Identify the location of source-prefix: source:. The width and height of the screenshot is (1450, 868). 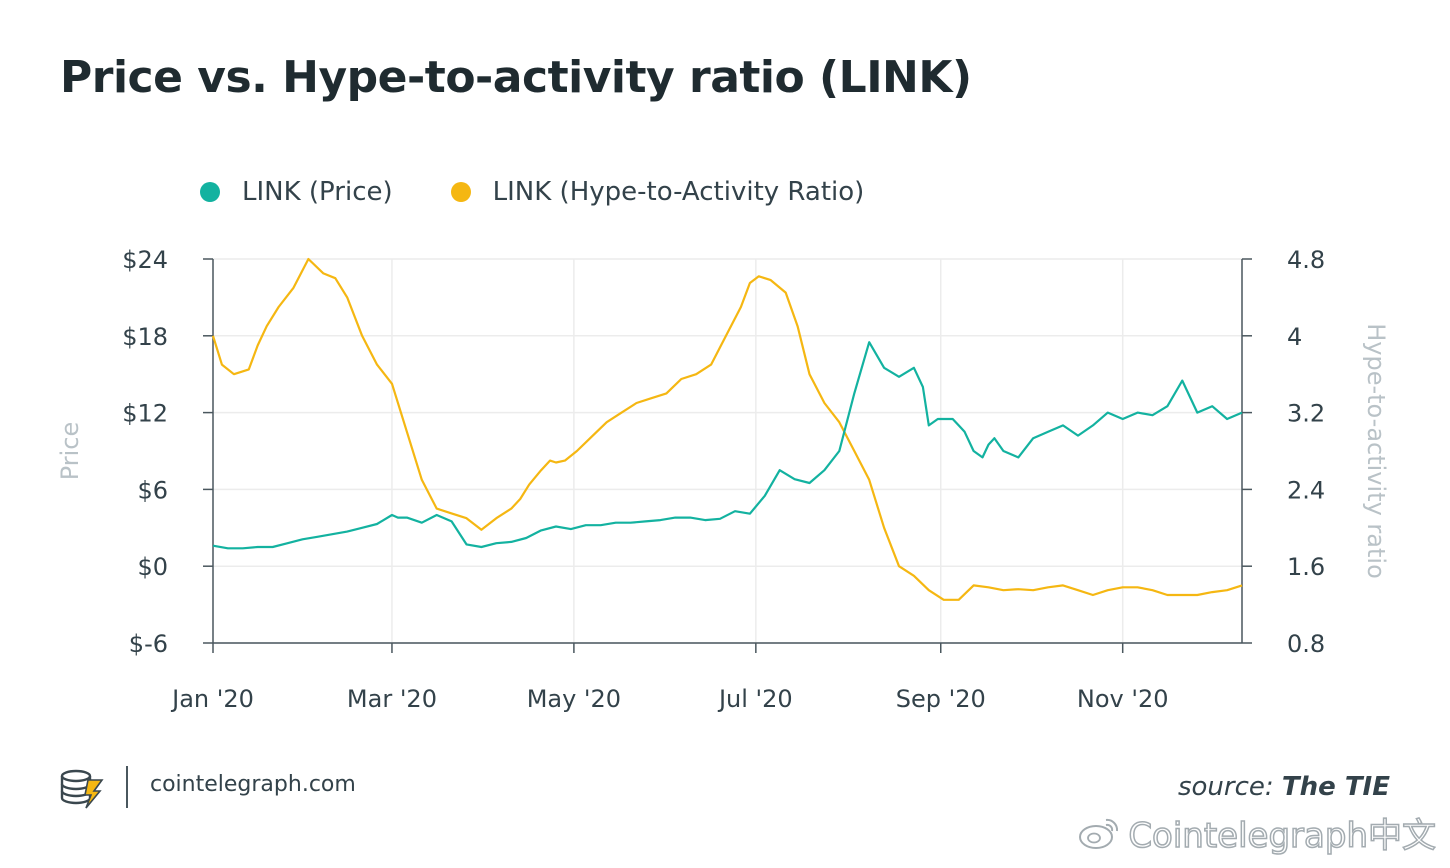
(1229, 787).